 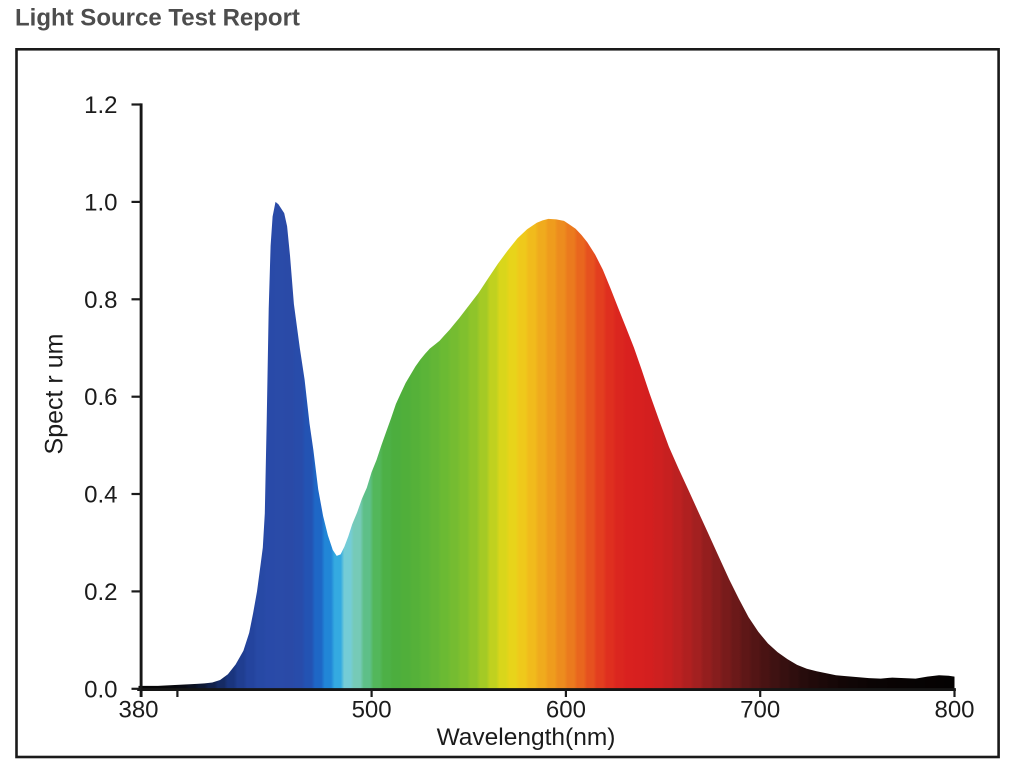 I want to click on svg-text: 500, so click(x=372, y=710).